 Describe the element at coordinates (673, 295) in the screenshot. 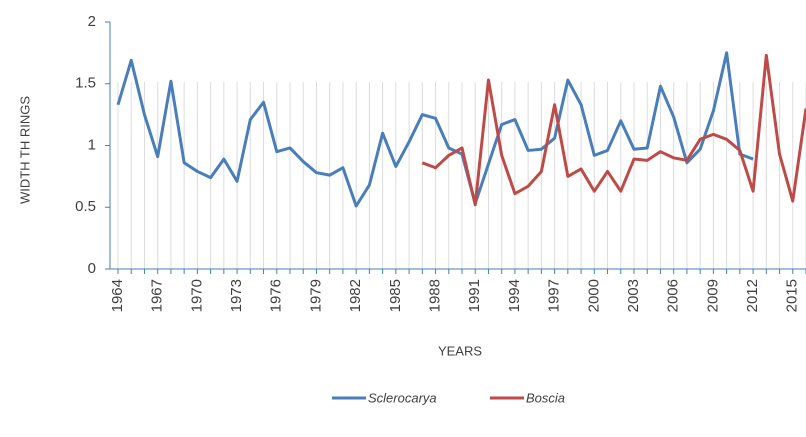

I see `x-tick-label: 2006` at that location.